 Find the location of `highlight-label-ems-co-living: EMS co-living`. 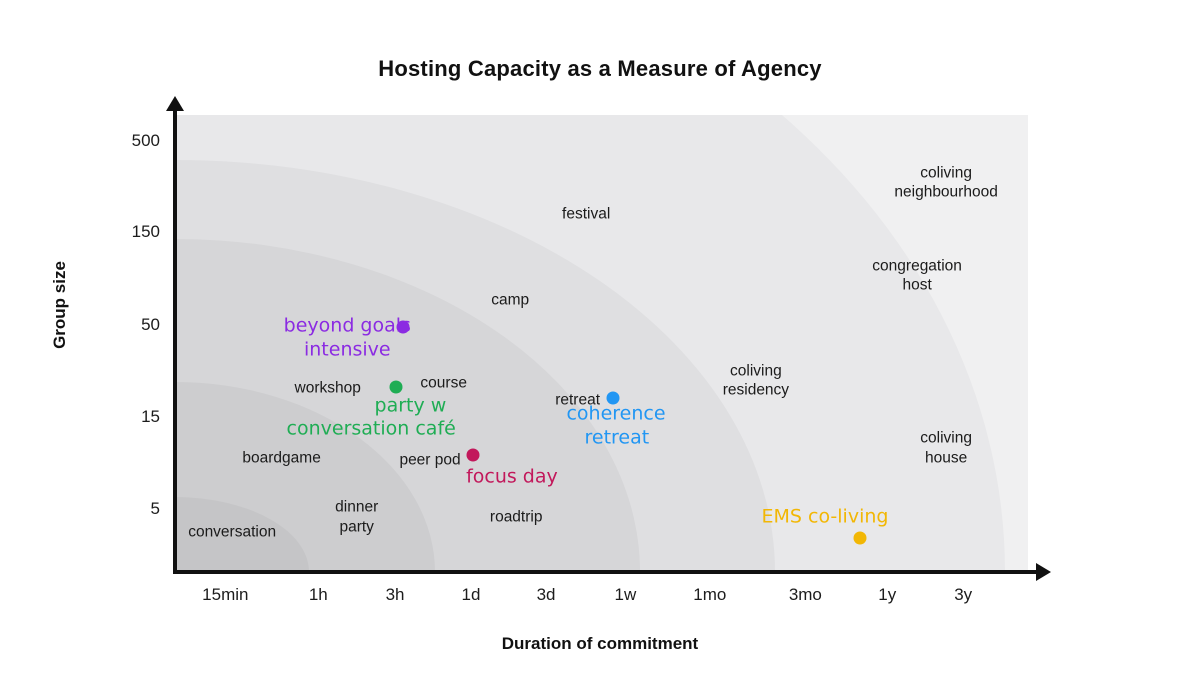

highlight-label-ems-co-living: EMS co-living is located at coordinates (825, 516).